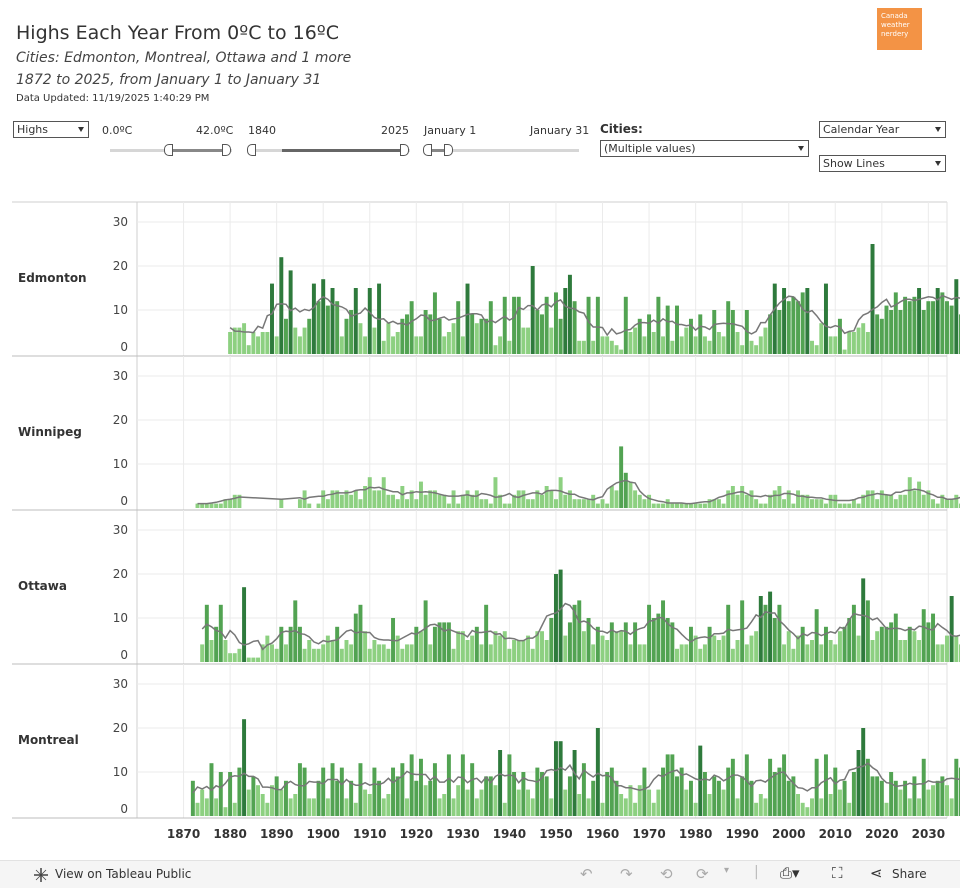 This screenshot has height=888, width=960. Describe the element at coordinates (123, 874) in the screenshot. I see `view-on-tableau-link: View on Tableau Public` at that location.